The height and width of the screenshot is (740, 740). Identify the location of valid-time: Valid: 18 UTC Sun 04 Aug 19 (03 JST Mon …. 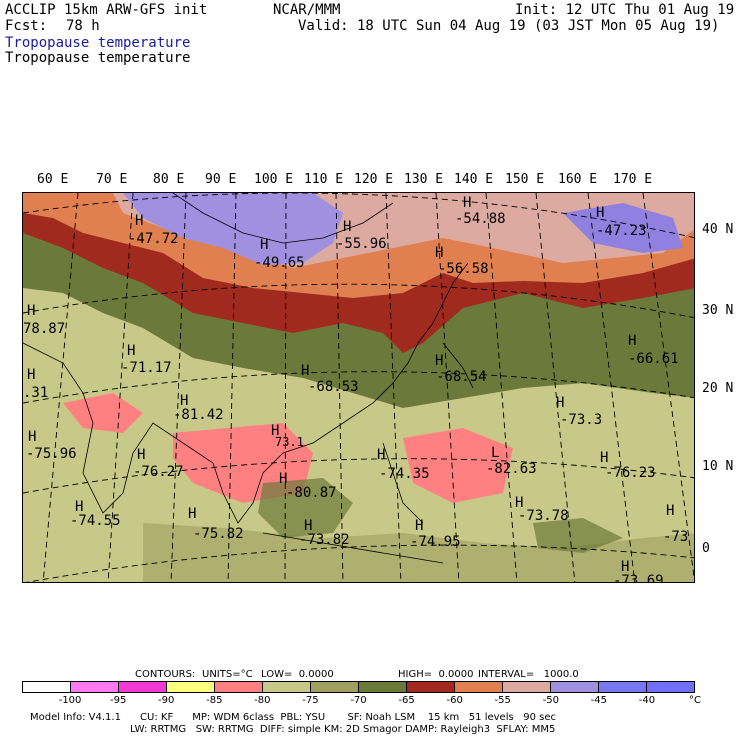
(509, 26).